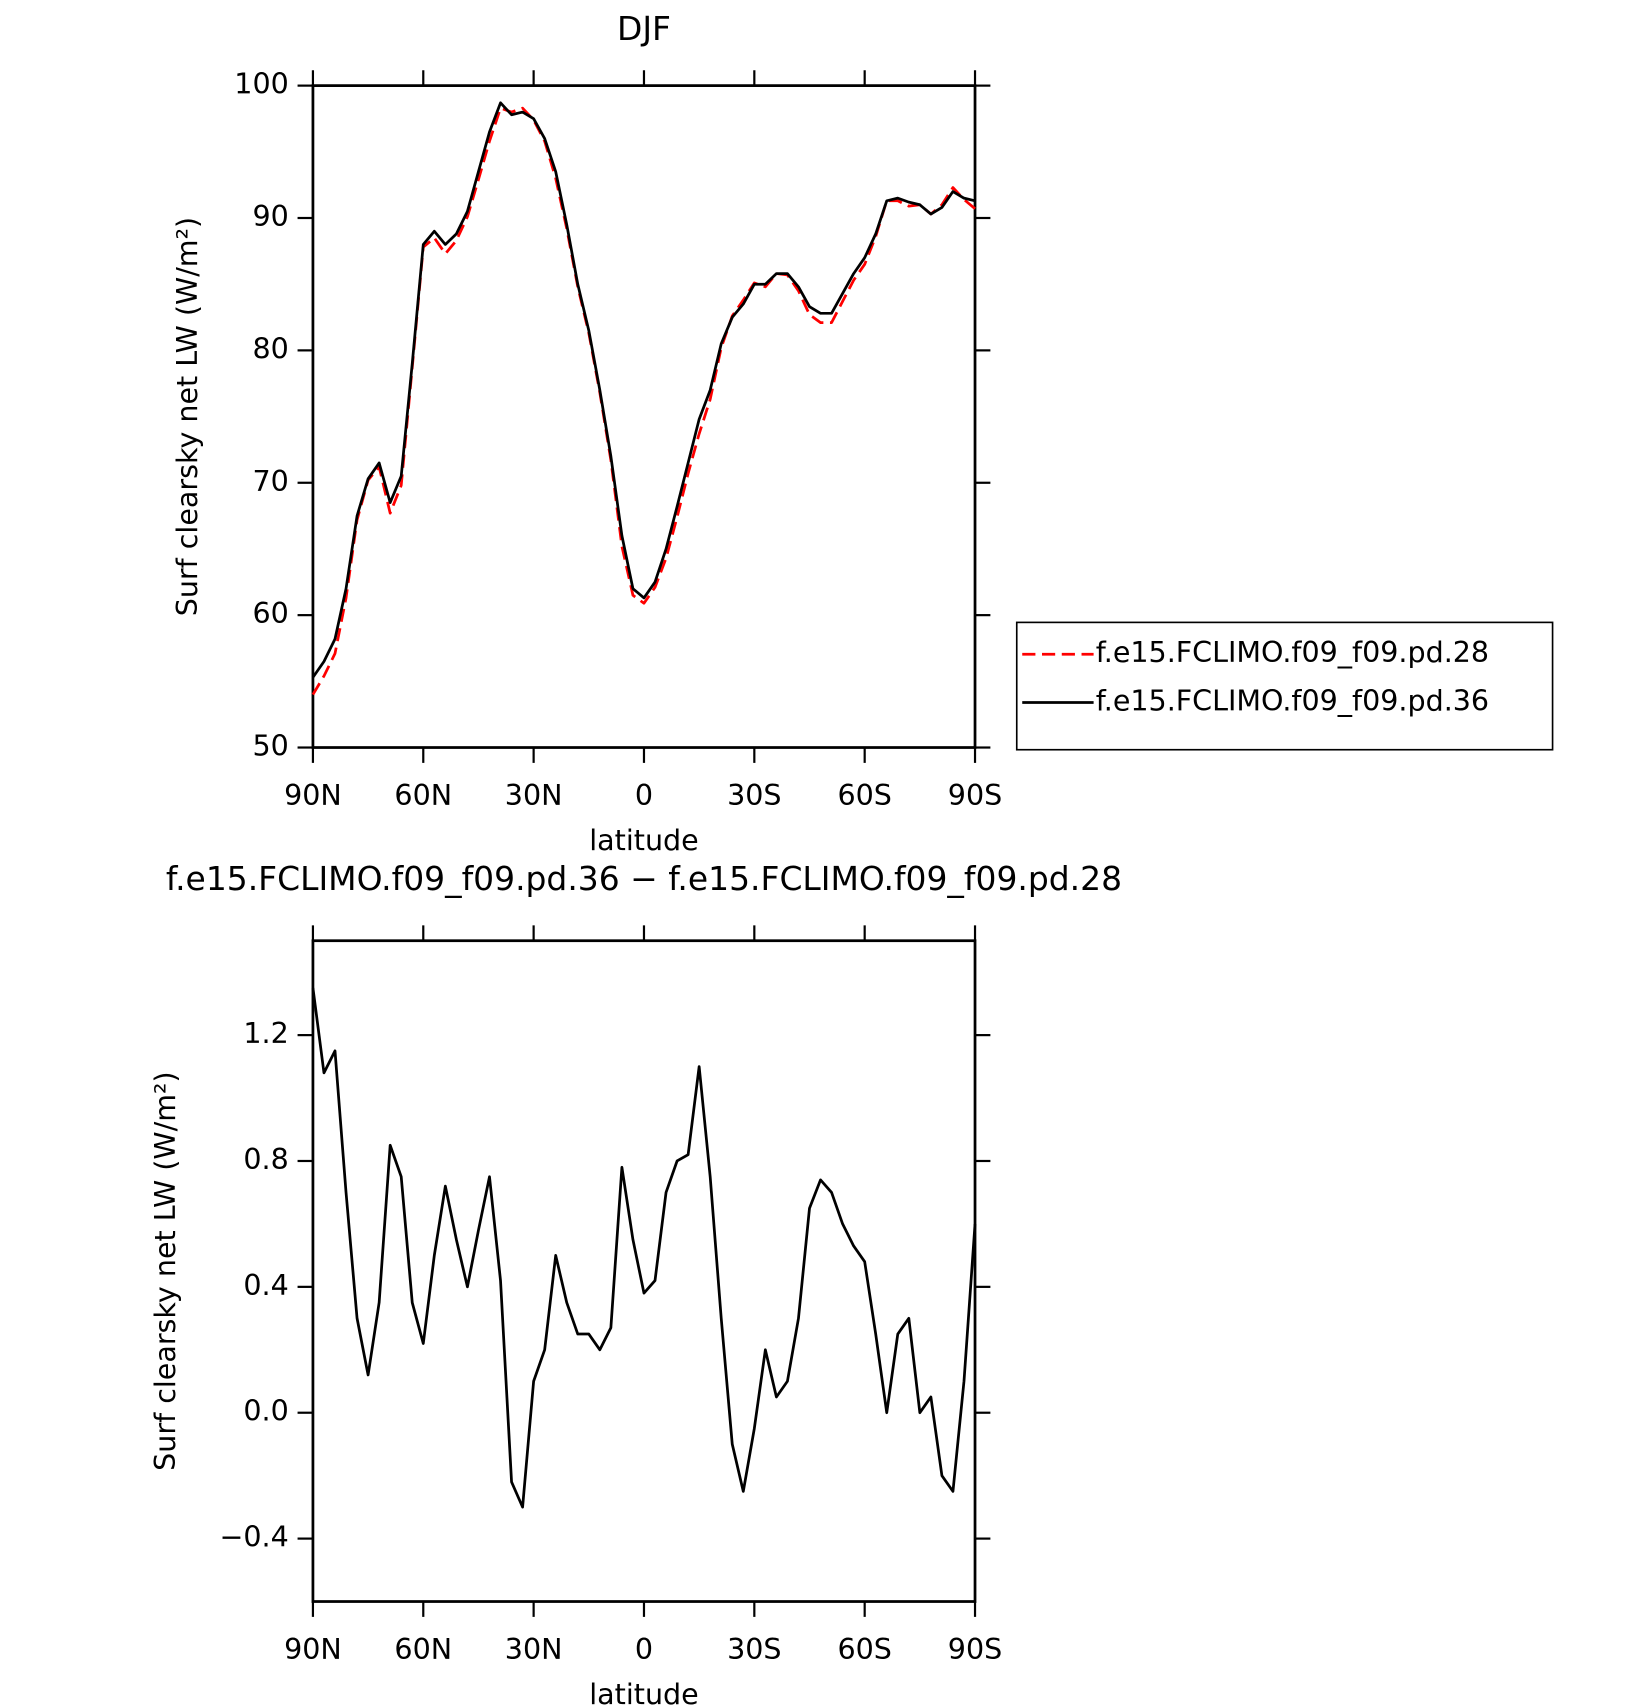 The height and width of the screenshot is (1708, 1647). I want to click on y-tick-label: −0.4, so click(253, 1537).